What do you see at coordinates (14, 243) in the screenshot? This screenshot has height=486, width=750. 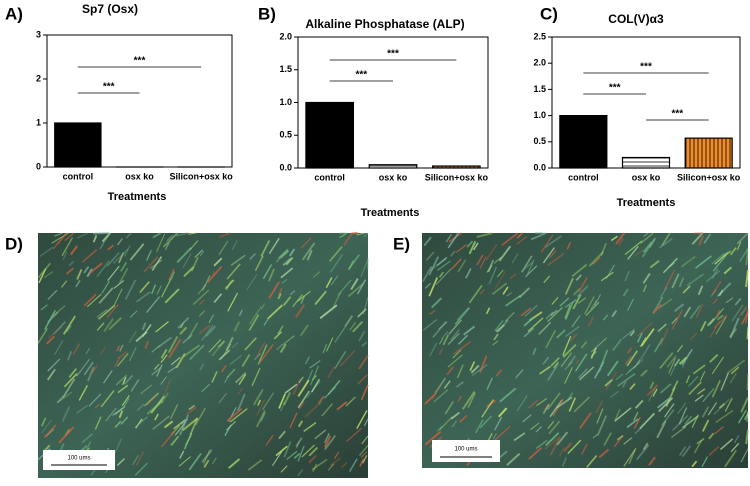 I see `panel-label: D)` at bounding box center [14, 243].